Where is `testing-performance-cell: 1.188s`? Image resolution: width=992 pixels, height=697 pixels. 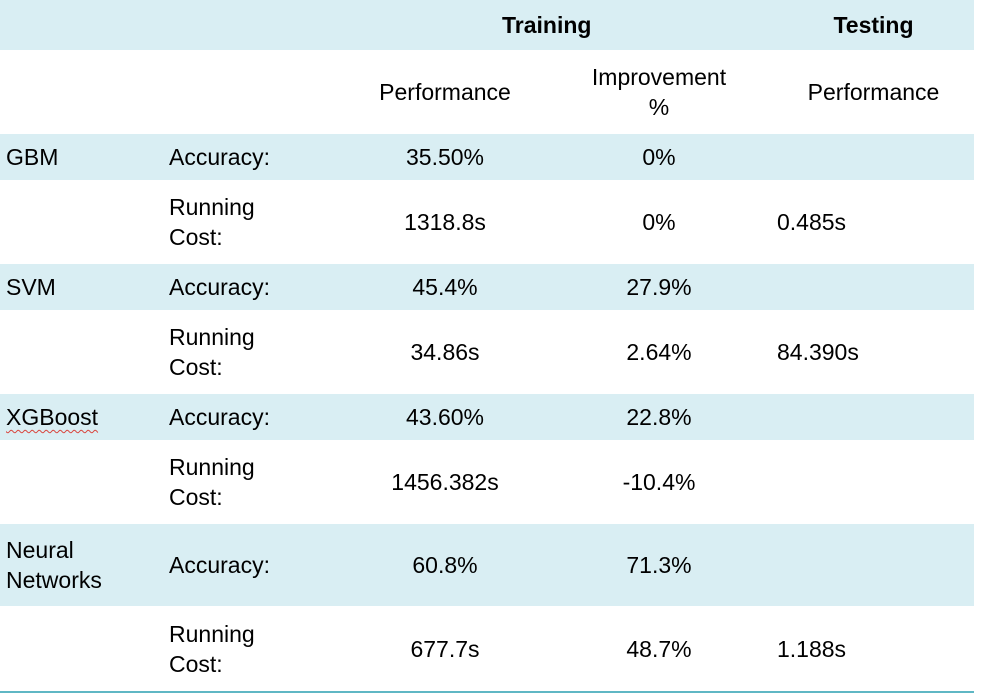 testing-performance-cell: 1.188s is located at coordinates (812, 648).